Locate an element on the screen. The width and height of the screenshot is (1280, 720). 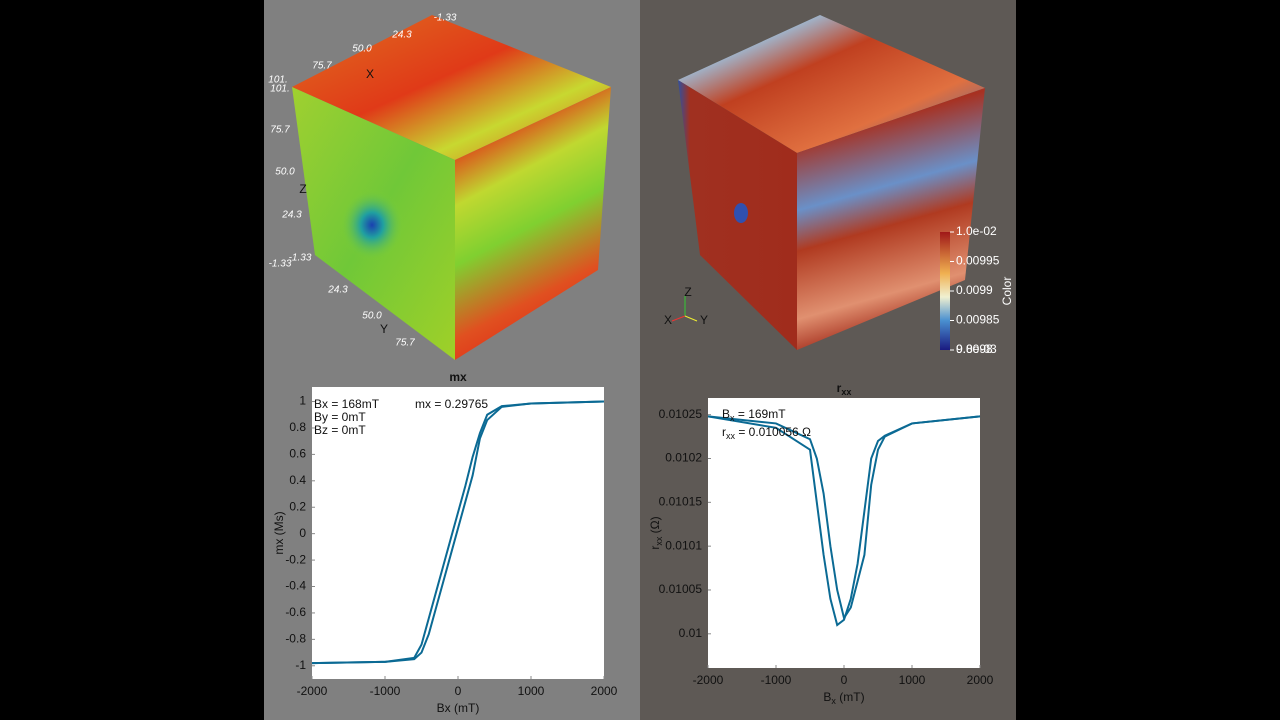
y-tick-label: -0.6 is located at coordinates (295, 612).